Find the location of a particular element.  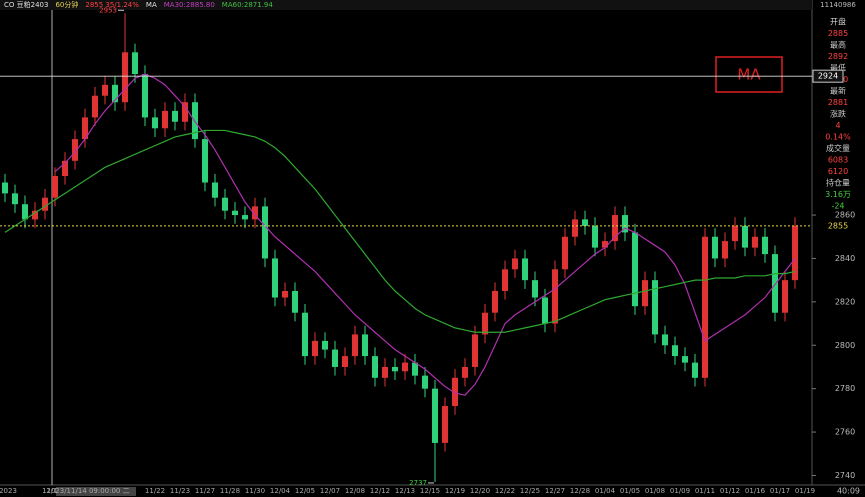

info-value: 2885 is located at coordinates (838, 33).